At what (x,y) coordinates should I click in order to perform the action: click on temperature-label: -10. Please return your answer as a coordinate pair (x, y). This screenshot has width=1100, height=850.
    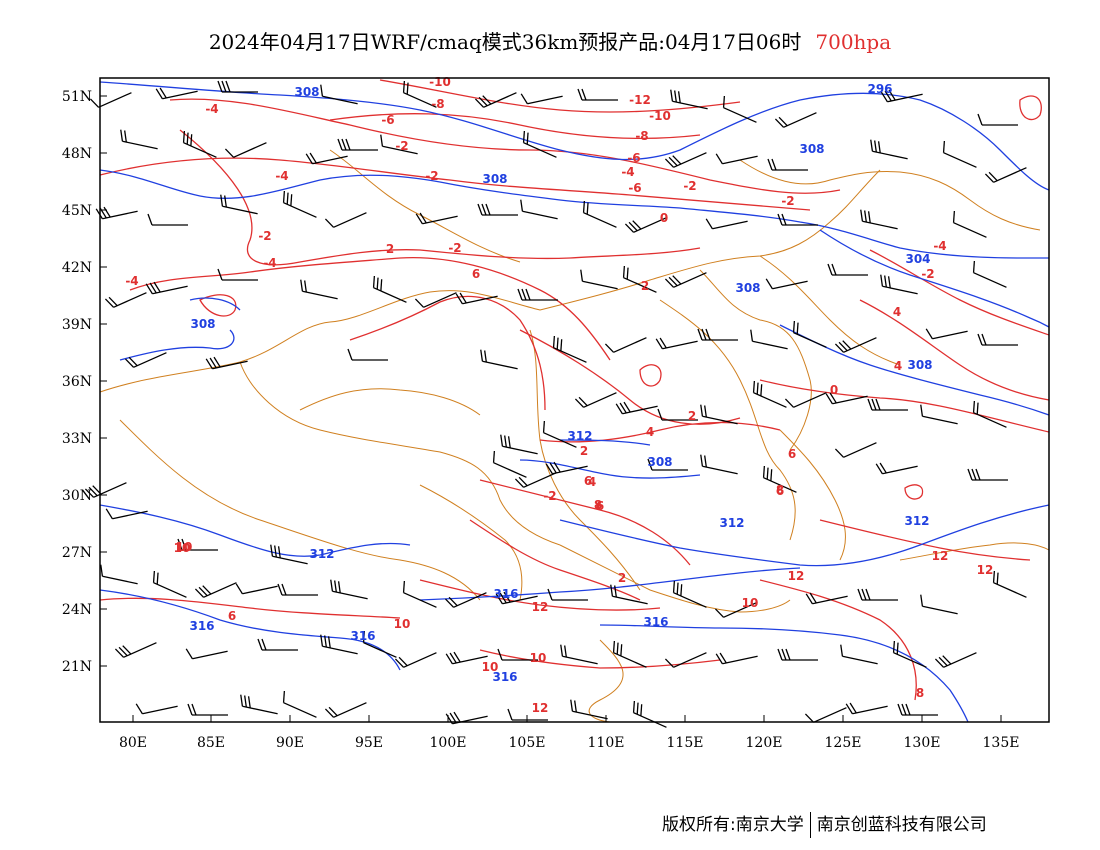
    Looking at the image, I should click on (440, 82).